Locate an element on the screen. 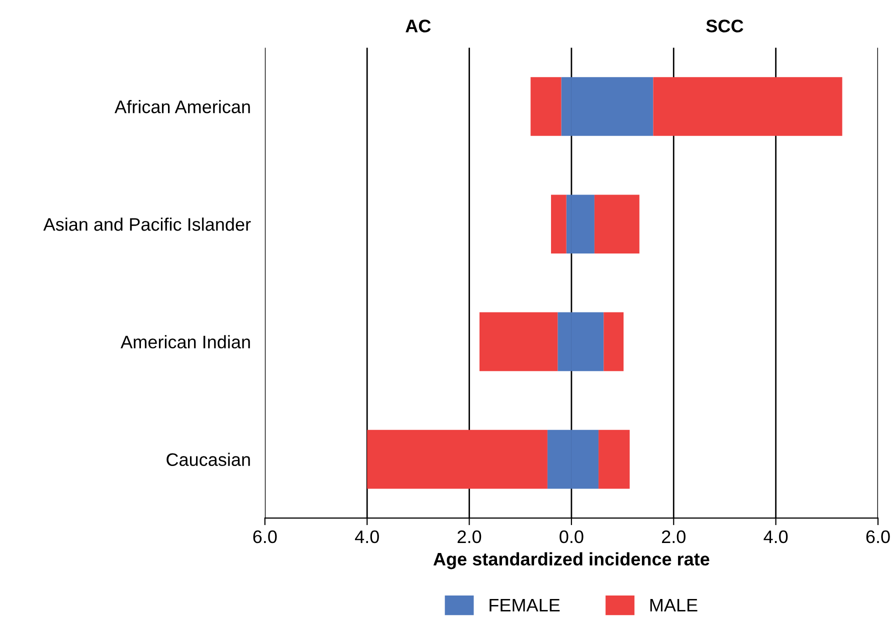  text: SCC is located at coordinates (725, 26).